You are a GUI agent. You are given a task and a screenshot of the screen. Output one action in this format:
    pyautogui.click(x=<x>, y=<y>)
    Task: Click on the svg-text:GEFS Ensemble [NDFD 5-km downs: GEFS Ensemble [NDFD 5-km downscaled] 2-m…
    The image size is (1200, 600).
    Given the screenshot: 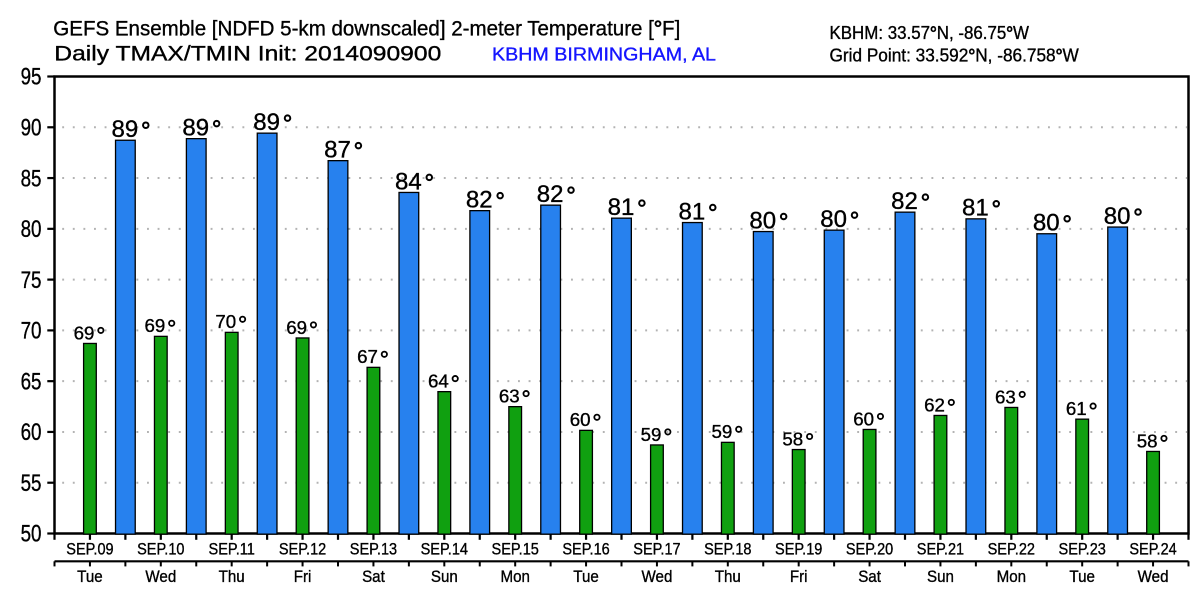 What is the action you would take?
    pyautogui.click(x=366, y=28)
    